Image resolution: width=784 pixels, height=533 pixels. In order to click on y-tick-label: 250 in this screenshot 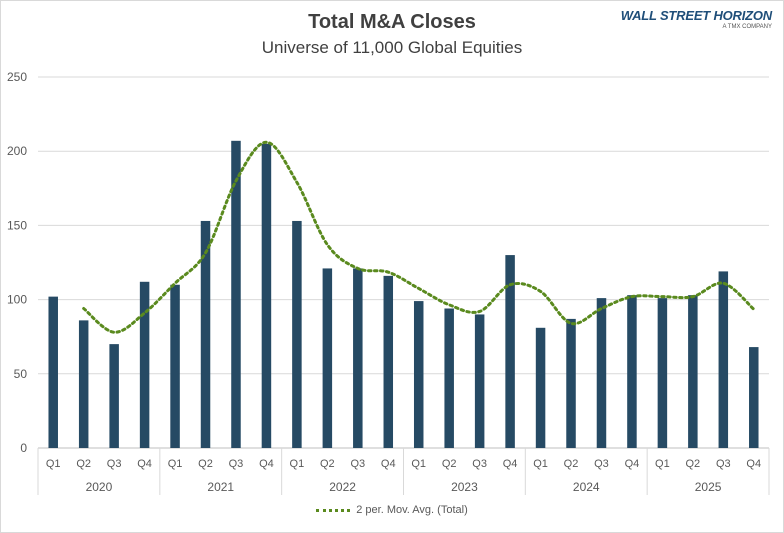, I will do `click(17, 77)`.